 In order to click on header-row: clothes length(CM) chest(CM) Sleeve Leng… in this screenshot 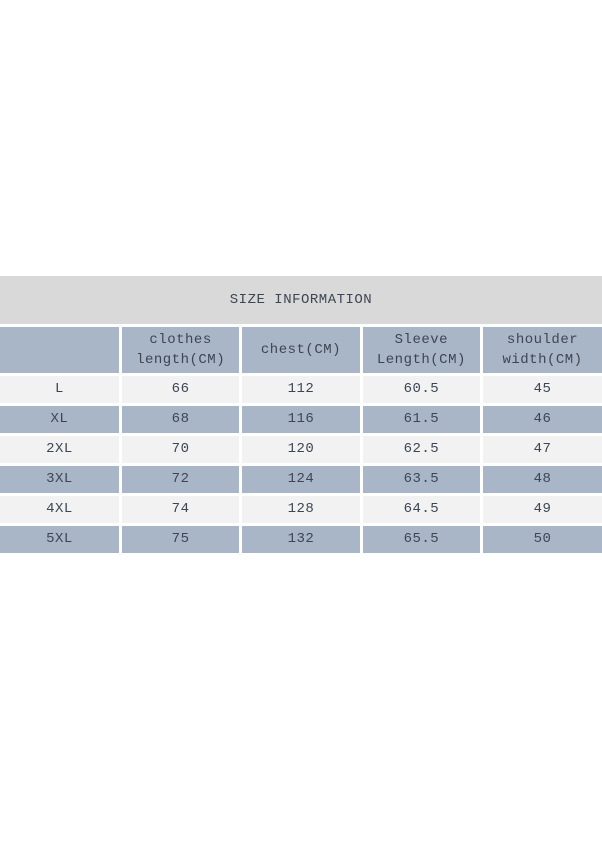, I will do `click(301, 350)`.